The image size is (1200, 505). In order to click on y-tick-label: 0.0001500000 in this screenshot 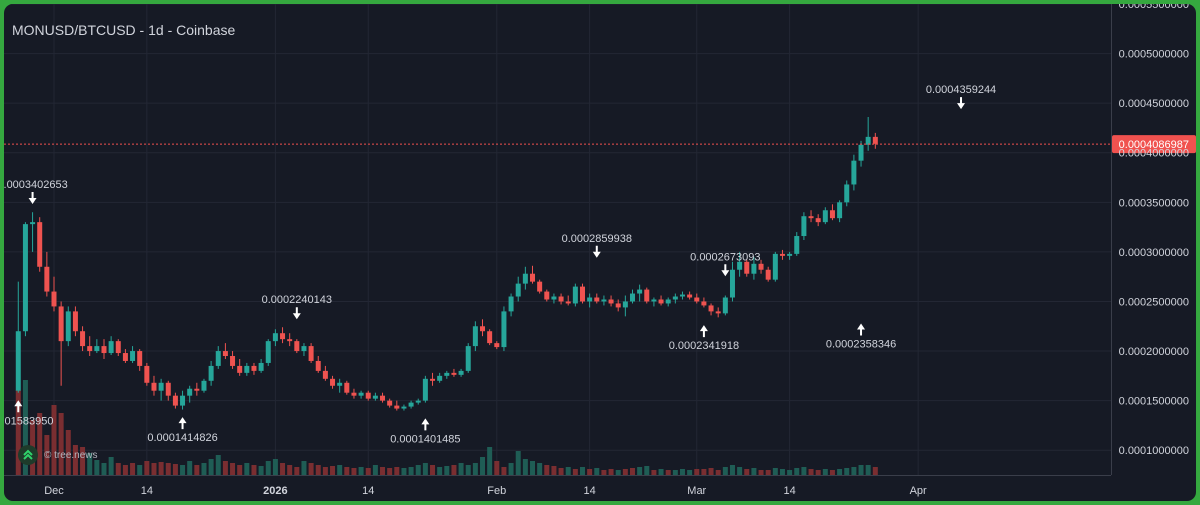, I will do `click(1154, 402)`.